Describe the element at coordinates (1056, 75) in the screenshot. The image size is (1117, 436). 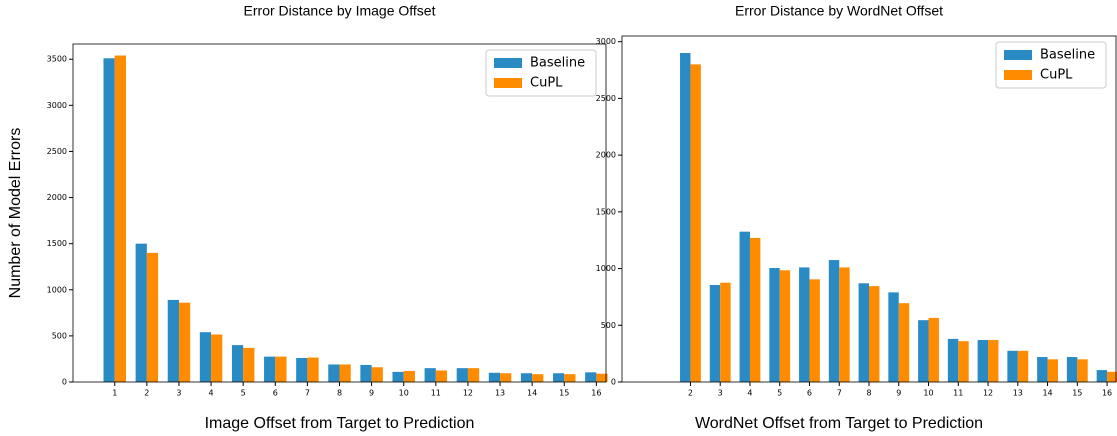
I see `legend-label: CuPL` at that location.